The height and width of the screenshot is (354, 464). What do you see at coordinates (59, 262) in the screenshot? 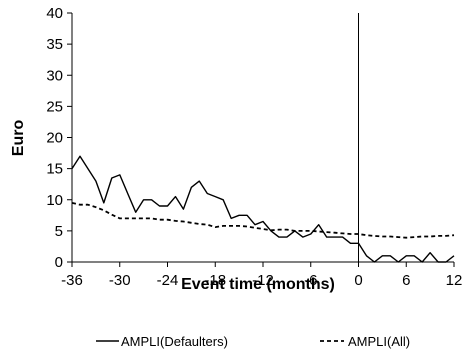
I see `y-tick-label: 0` at bounding box center [59, 262].